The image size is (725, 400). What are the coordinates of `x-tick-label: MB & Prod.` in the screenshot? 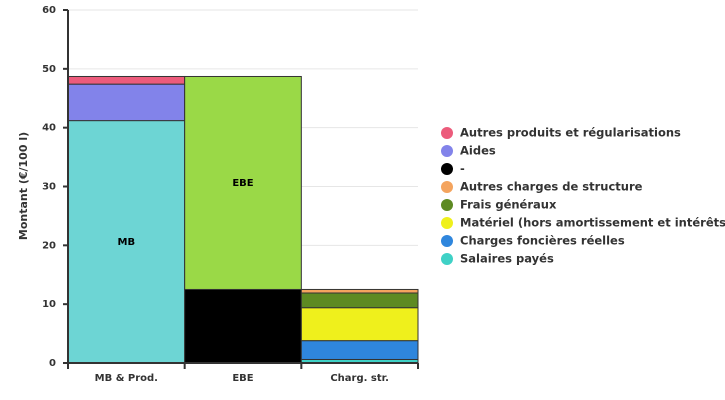 It's located at (126, 378).